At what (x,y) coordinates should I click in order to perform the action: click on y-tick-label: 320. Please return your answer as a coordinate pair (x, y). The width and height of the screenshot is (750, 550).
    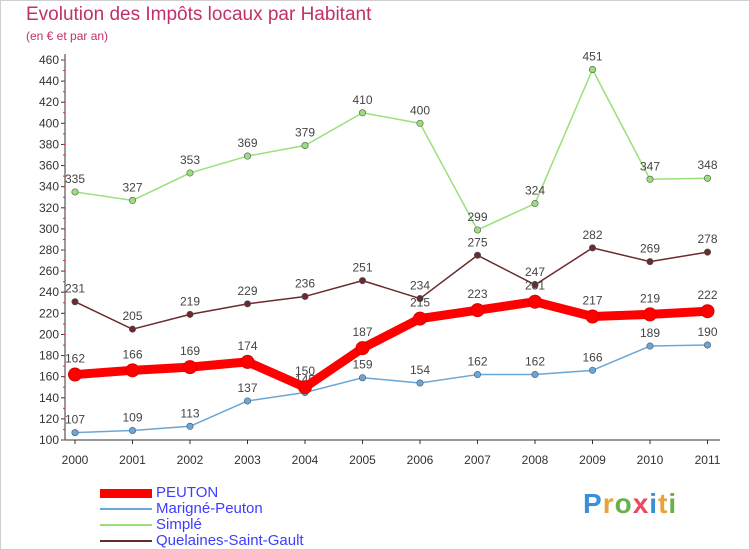
    Looking at the image, I should click on (49, 208).